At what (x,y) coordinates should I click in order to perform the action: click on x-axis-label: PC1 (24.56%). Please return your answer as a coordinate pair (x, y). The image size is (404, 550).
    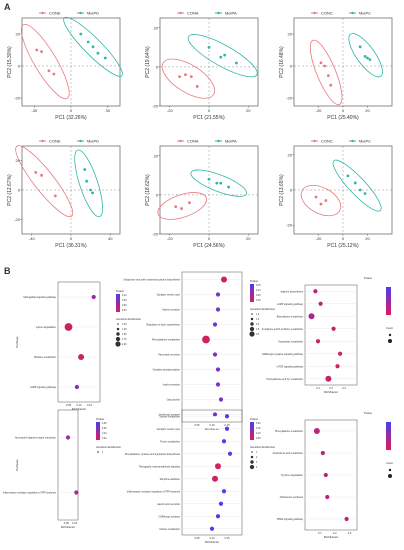
    Looking at the image, I should click on (209, 246).